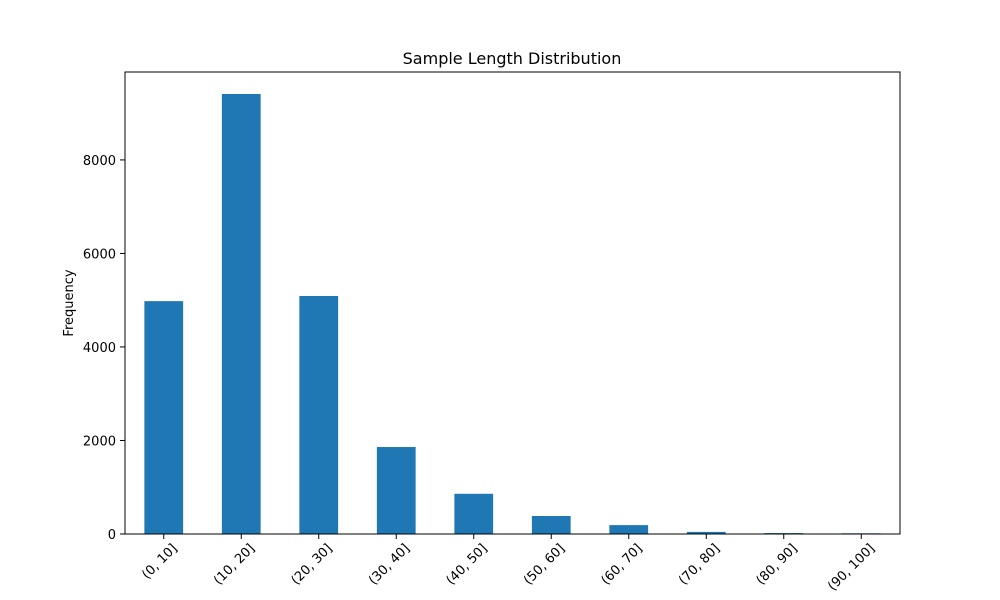 The image size is (1000, 600). I want to click on y-axis-label: Frequency, so click(69, 302).